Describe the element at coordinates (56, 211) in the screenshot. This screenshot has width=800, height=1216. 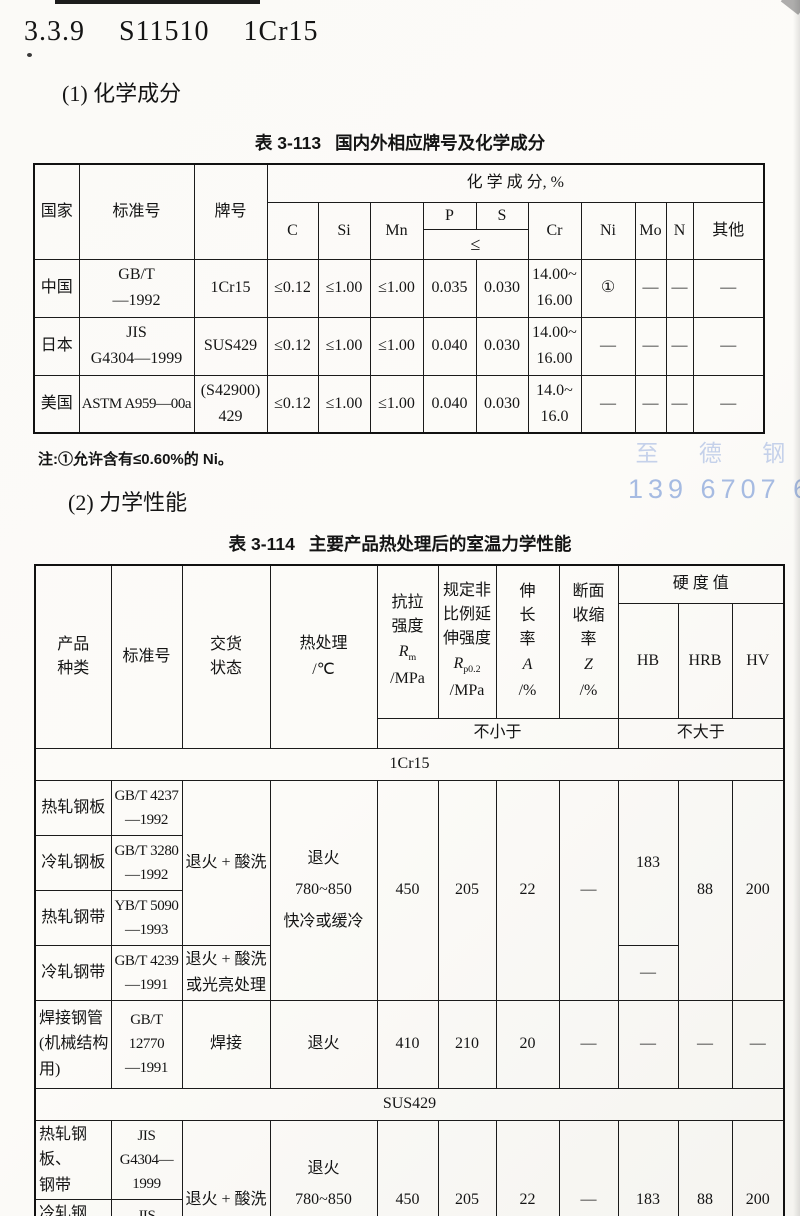
I see `t1-header-country: 国家` at that location.